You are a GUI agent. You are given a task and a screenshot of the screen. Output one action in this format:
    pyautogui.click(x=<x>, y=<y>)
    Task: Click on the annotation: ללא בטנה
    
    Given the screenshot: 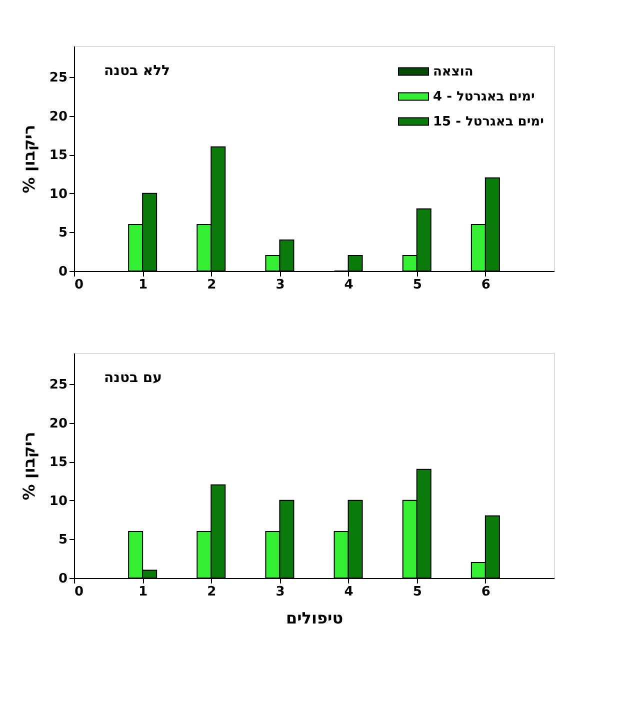 What is the action you would take?
    pyautogui.click(x=137, y=71)
    